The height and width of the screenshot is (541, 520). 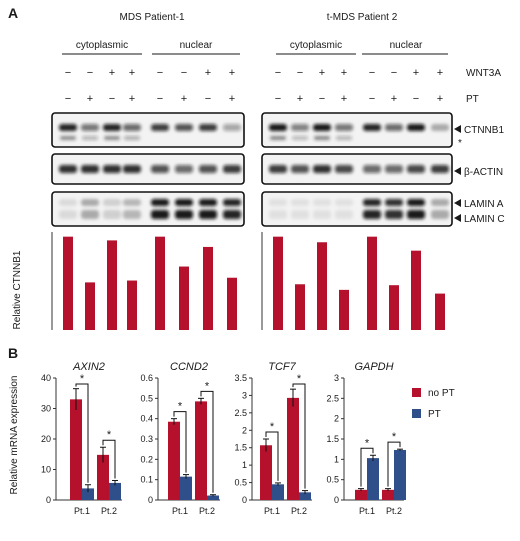 What do you see at coordinates (13, 13) in the screenshot?
I see `panel-a-label: A` at bounding box center [13, 13].